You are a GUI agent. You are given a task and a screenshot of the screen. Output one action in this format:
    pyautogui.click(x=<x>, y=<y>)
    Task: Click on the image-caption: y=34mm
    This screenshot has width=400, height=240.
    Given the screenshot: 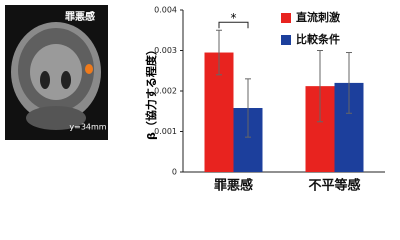 What is the action you would take?
    pyautogui.click(x=87, y=127)
    